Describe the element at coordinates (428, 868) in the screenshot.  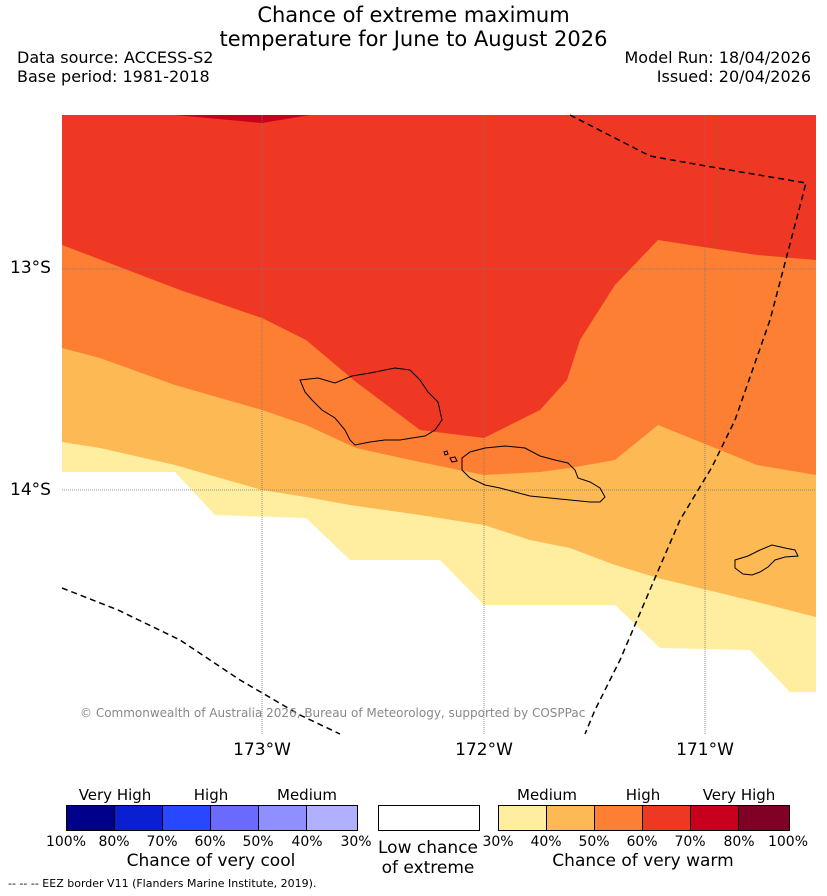
I see `neutral-caption-line-2: of extreme` at that location.